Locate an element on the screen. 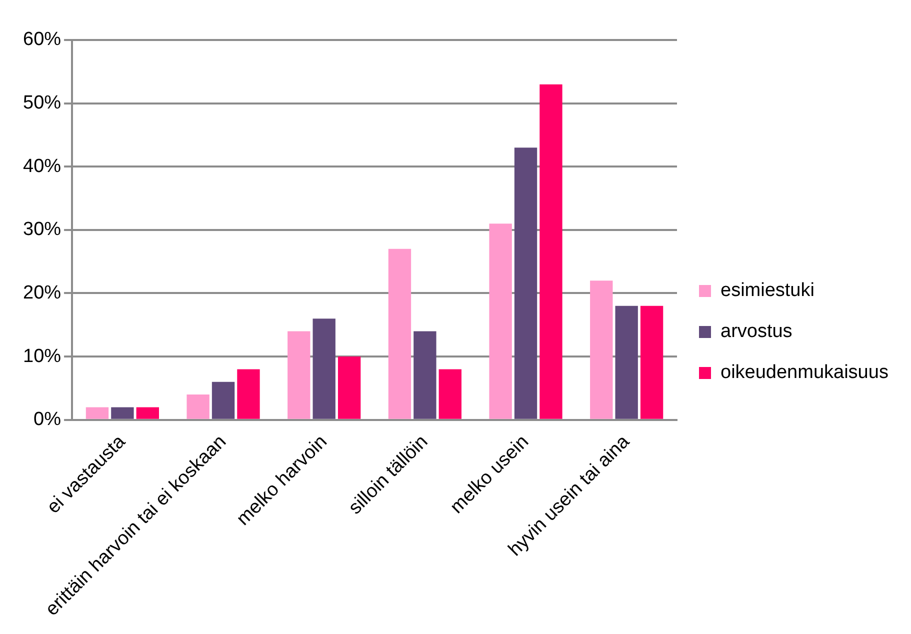 This screenshot has width=911, height=634. y-tick-label: 60% is located at coordinates (42, 39).